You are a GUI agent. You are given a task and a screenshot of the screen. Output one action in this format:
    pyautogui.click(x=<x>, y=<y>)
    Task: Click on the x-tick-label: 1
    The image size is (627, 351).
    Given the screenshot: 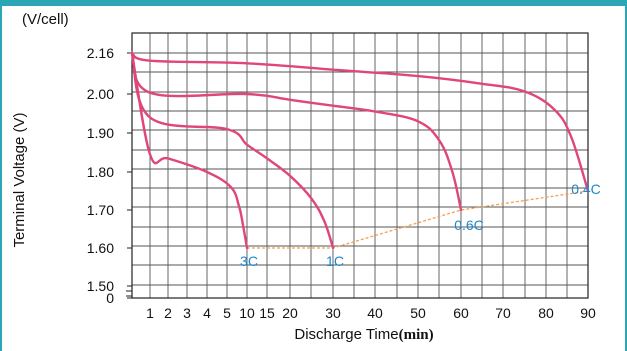 What is the action you would take?
    pyautogui.click(x=150, y=313)
    